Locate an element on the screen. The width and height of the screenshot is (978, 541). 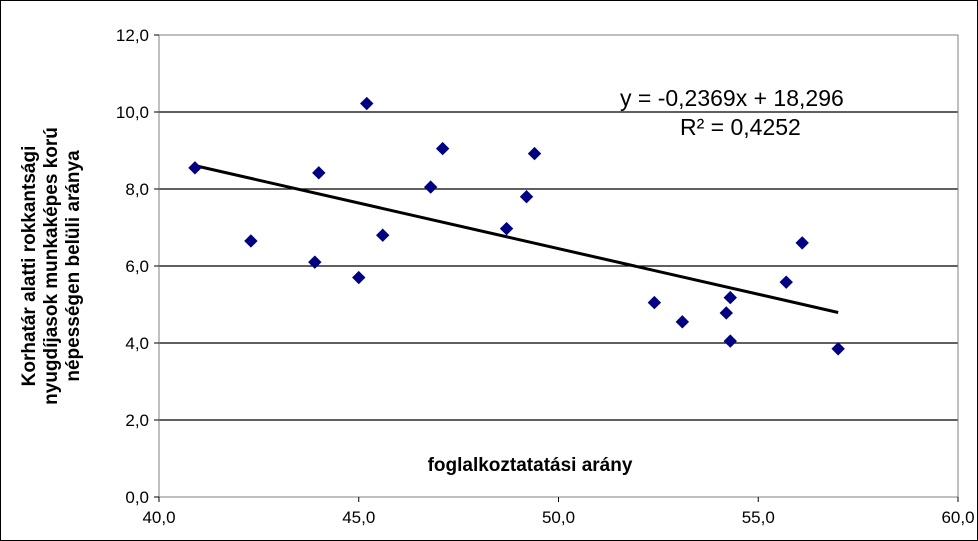
x-axis-title: foglalkoztatatási arány is located at coordinates (530, 465).